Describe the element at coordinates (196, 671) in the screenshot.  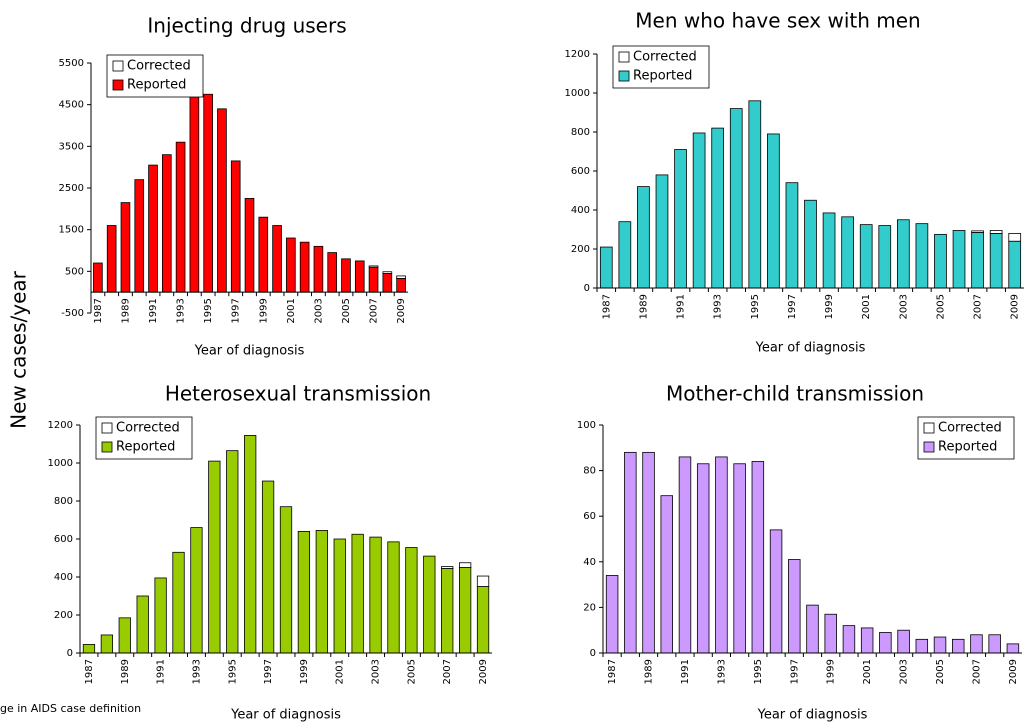
I see `x-tick-label: 1993` at that location.